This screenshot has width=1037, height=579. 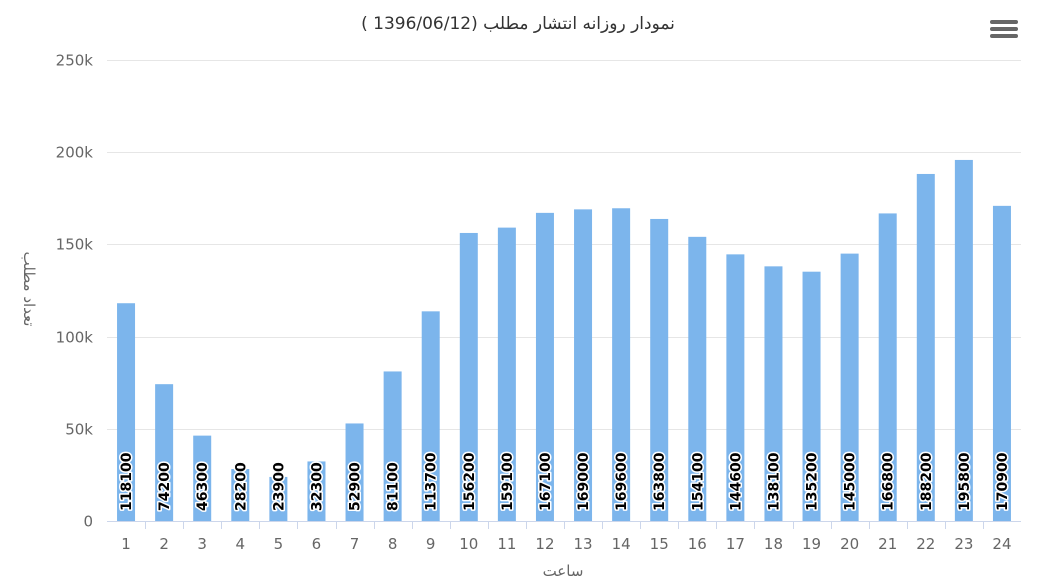 What do you see at coordinates (965, 481) in the screenshot?
I see `data-label: 195800` at bounding box center [965, 481].